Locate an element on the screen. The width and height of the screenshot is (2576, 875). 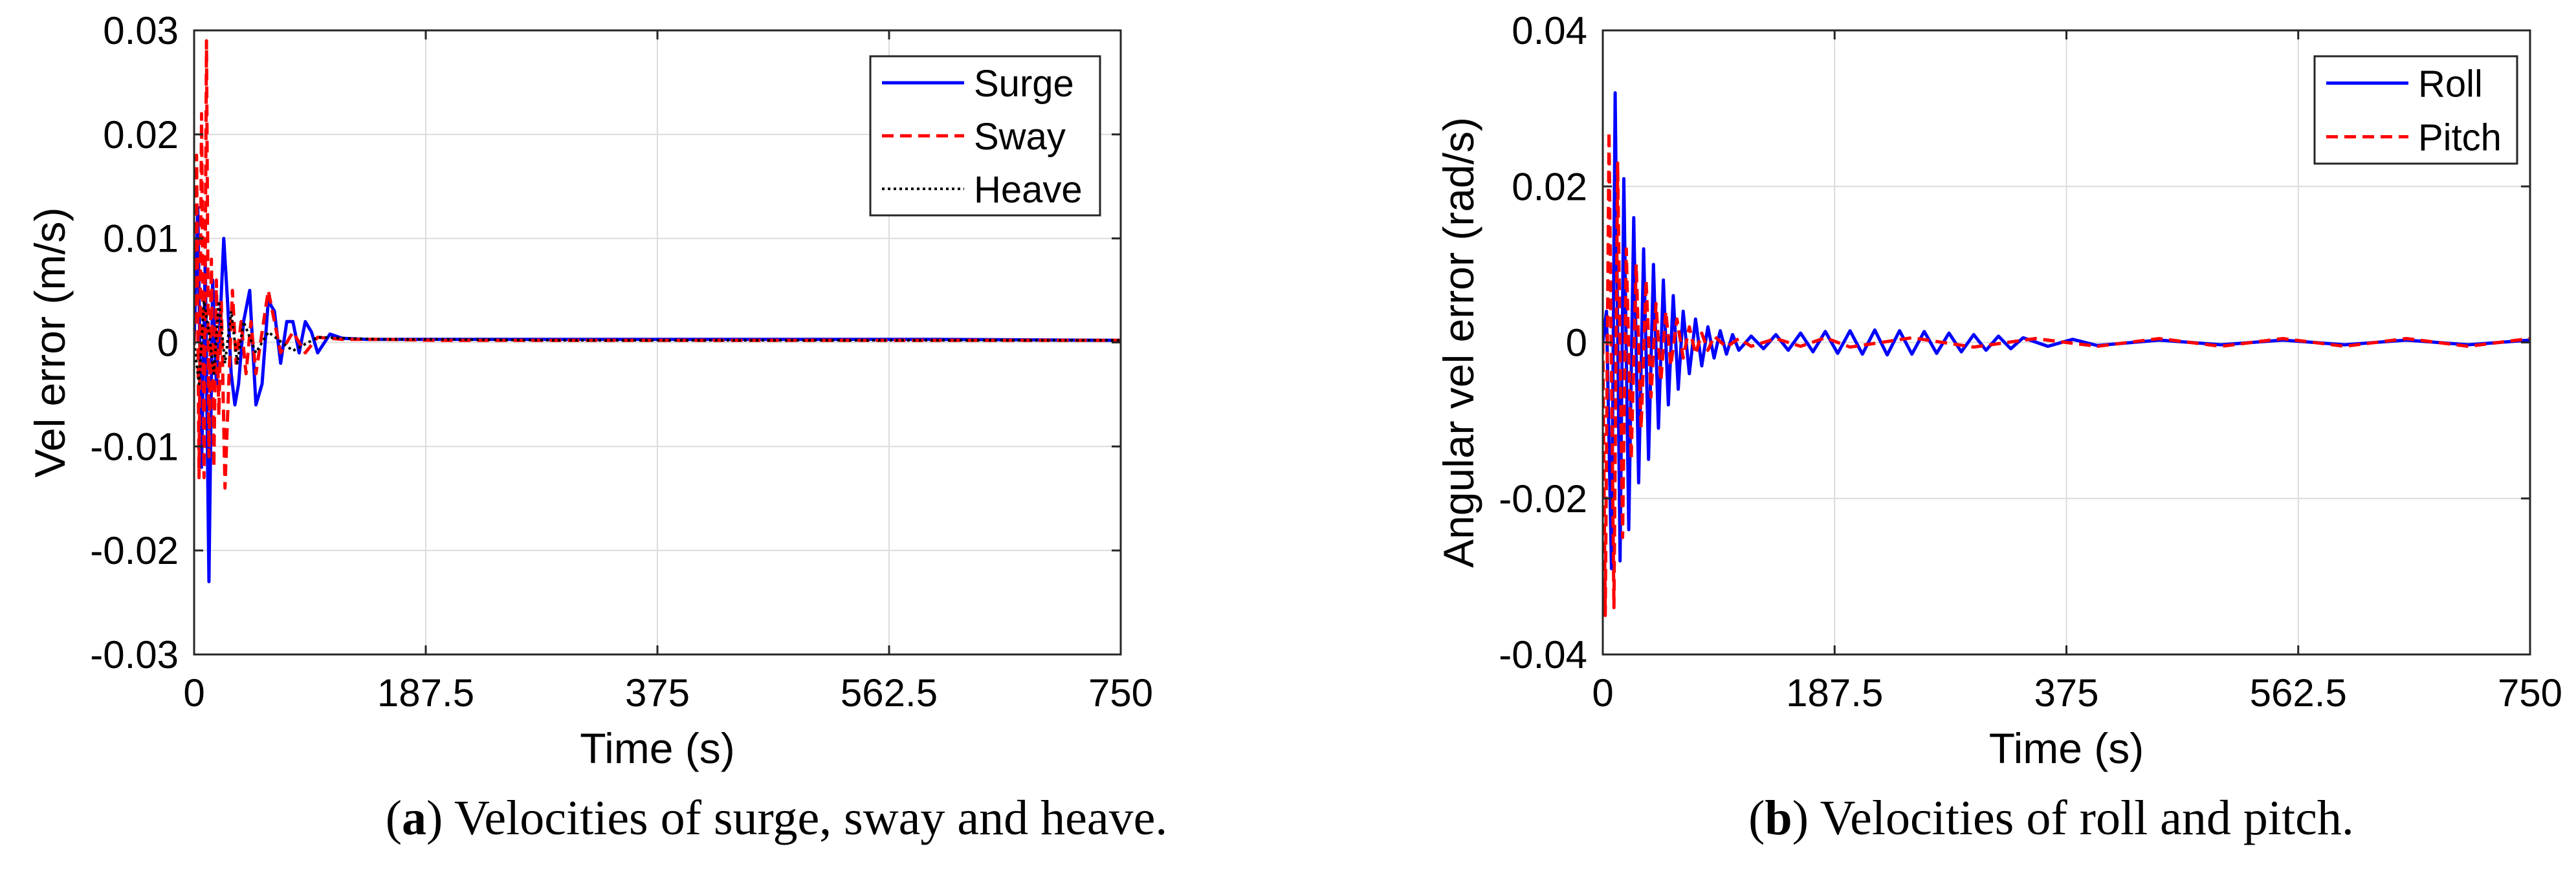
y-axis-label: Angular vel error (rad/s) is located at coordinates (1459, 342).